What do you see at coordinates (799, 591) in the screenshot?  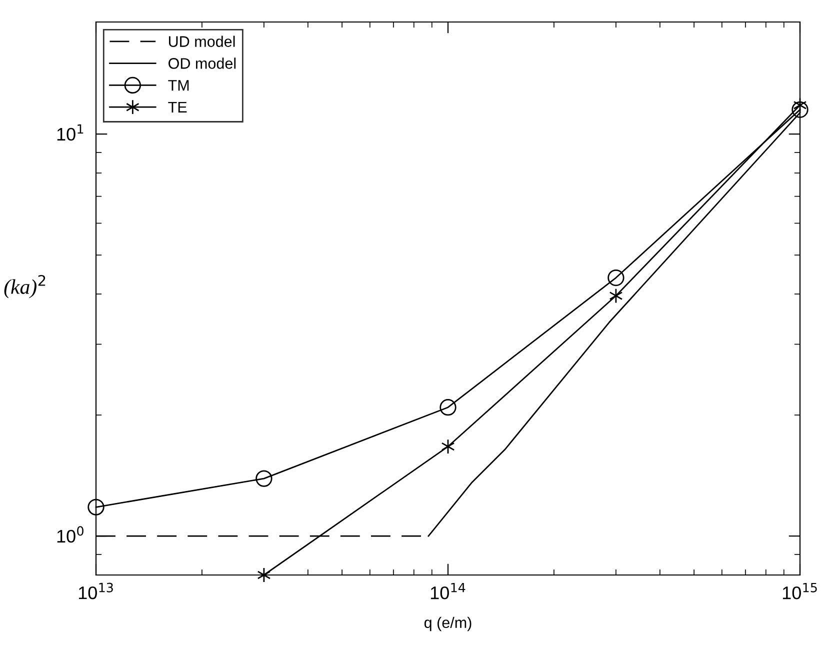 I see `x-tick-label: 10$^{15}$` at bounding box center [799, 591].